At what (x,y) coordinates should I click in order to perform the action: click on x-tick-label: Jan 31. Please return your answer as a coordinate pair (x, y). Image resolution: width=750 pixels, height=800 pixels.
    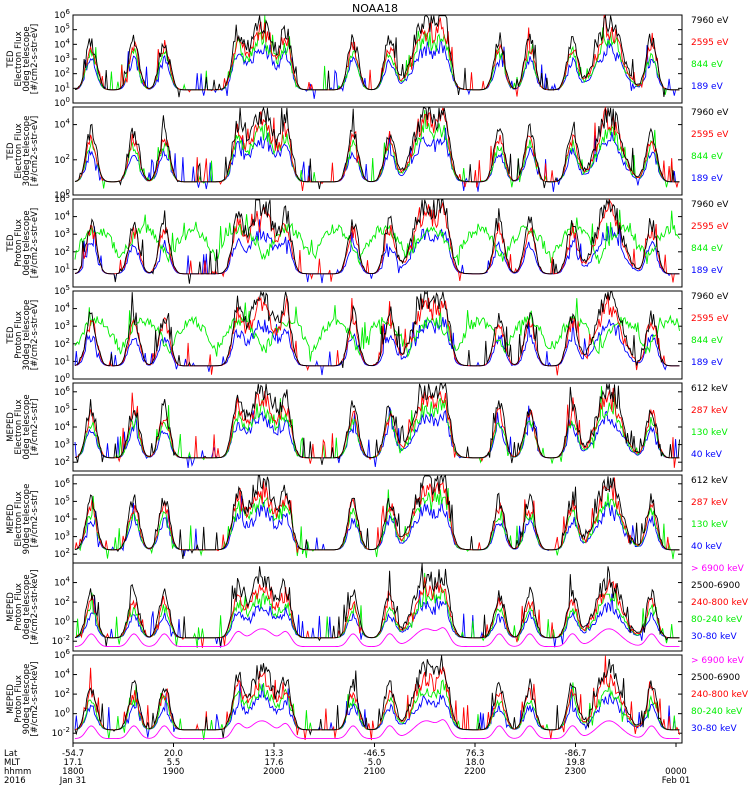
    Looking at the image, I should click on (73, 781).